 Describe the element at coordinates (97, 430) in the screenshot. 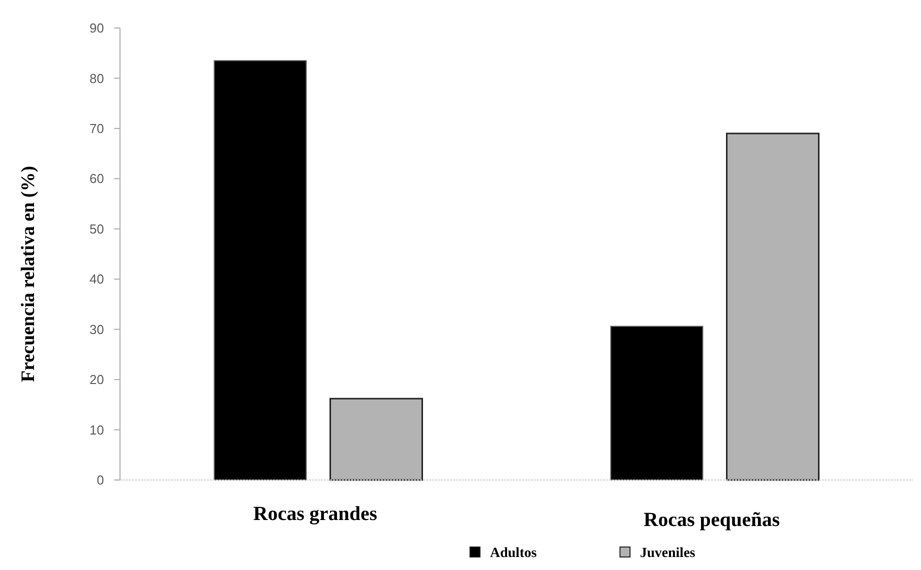

I see `y-tick-label: 10` at that location.